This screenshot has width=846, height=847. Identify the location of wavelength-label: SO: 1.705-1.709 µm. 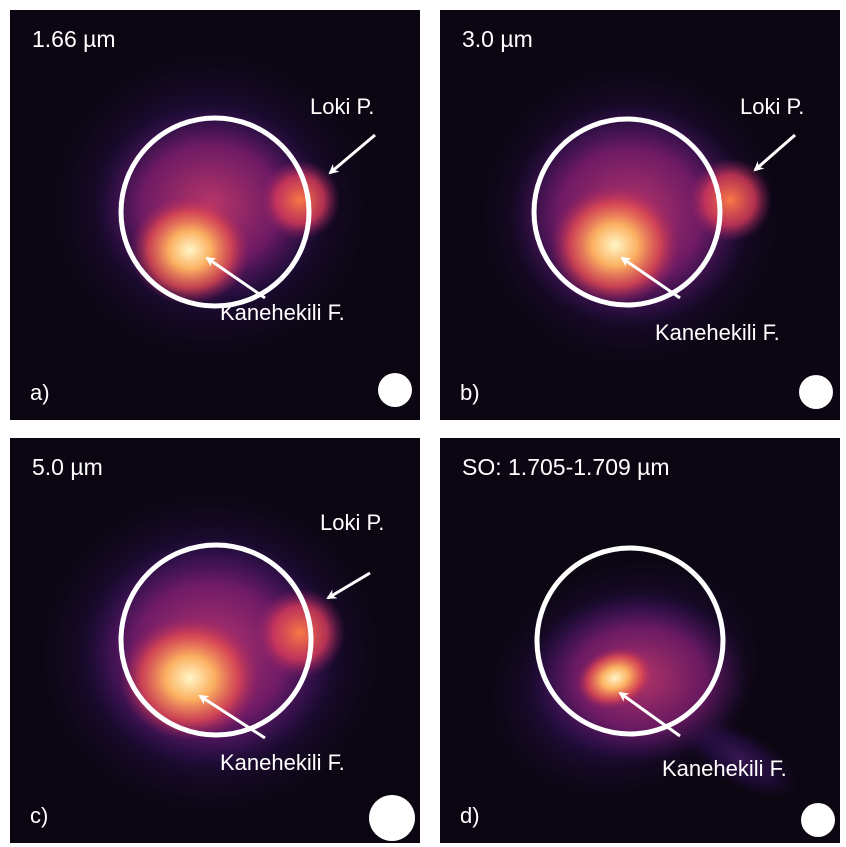
(566, 467).